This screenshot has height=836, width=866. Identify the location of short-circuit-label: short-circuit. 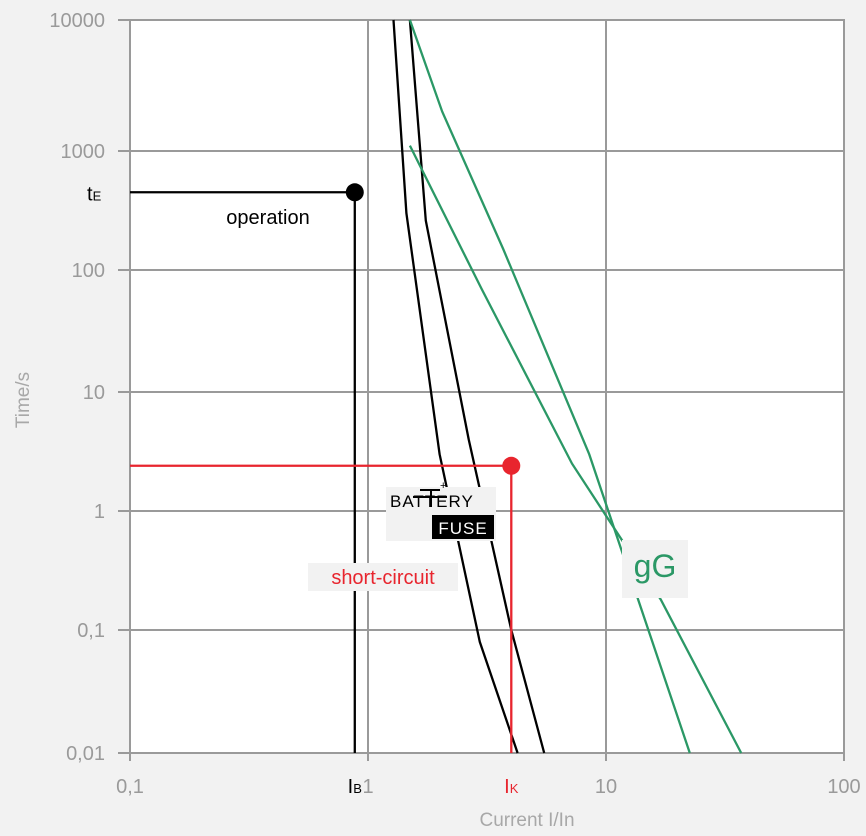
(383, 578).